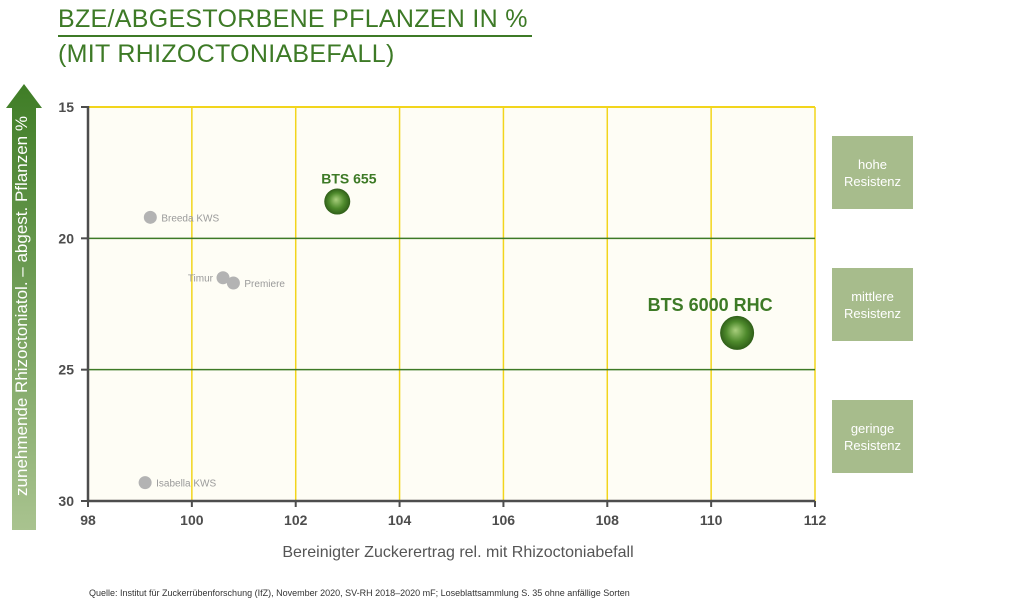  I want to click on data-point-label: Timur, so click(201, 279).